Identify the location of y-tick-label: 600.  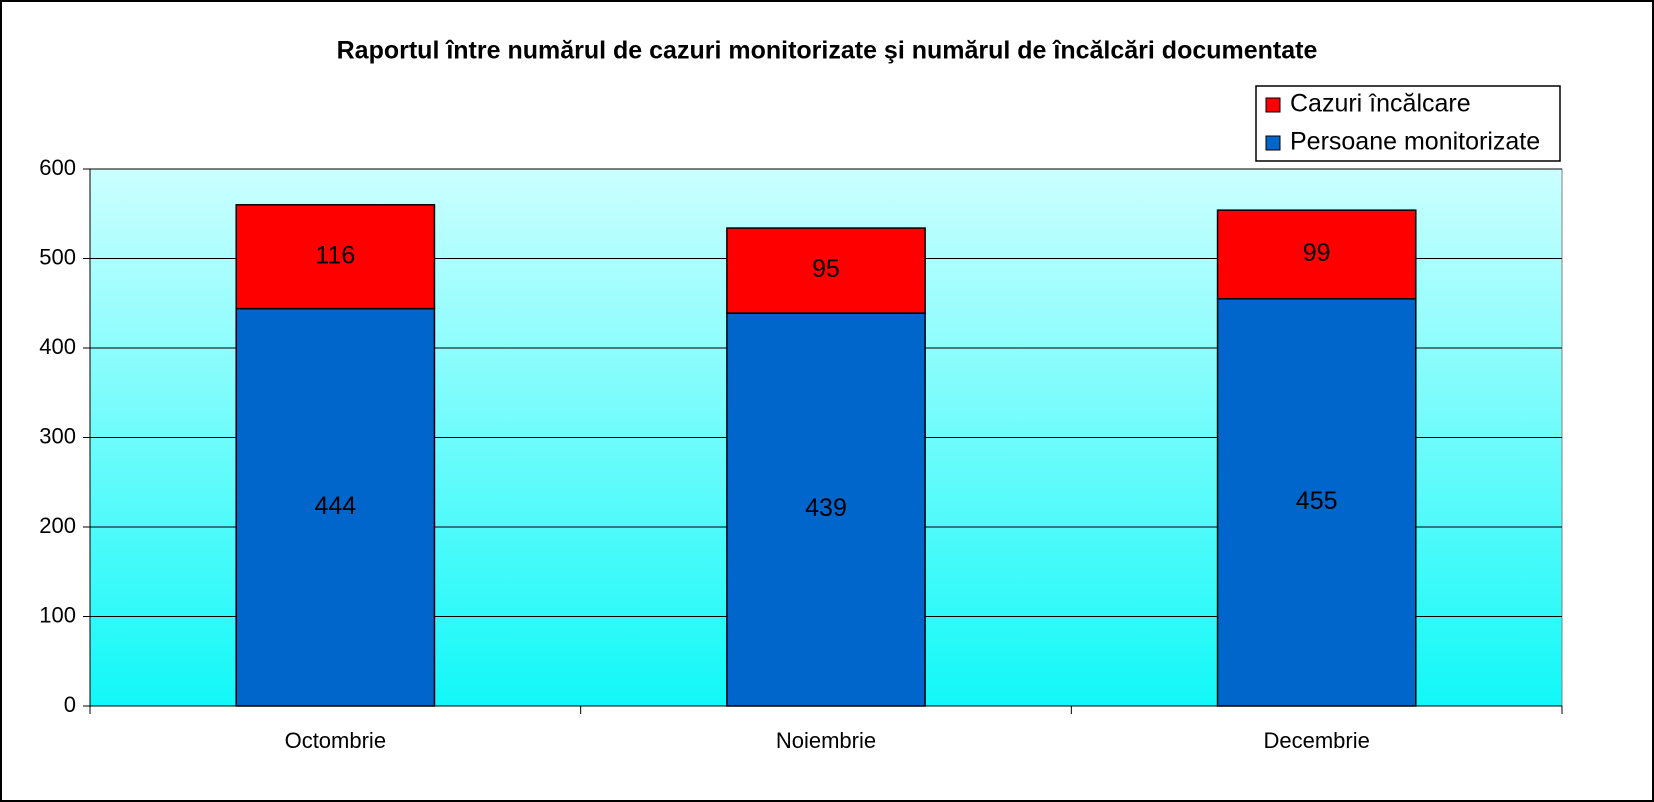
(57, 167).